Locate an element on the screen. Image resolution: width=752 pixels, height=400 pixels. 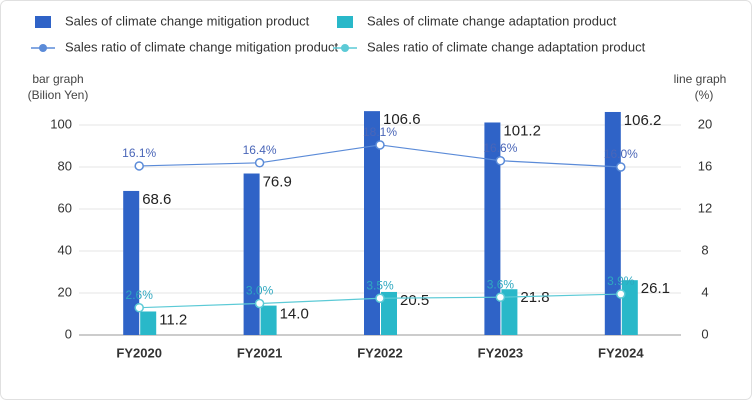
y-tick-label: 40 is located at coordinates (65, 249).